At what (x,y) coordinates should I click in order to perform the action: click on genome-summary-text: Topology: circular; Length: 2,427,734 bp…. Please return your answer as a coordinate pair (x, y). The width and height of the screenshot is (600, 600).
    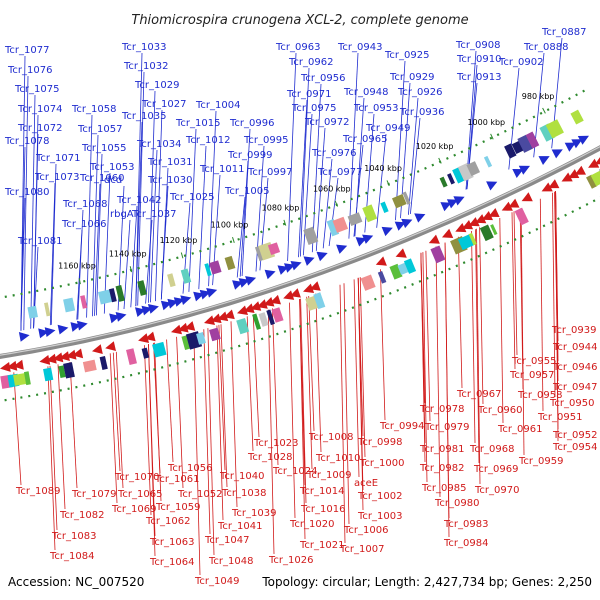
    Looking at the image, I should click on (426, 582).